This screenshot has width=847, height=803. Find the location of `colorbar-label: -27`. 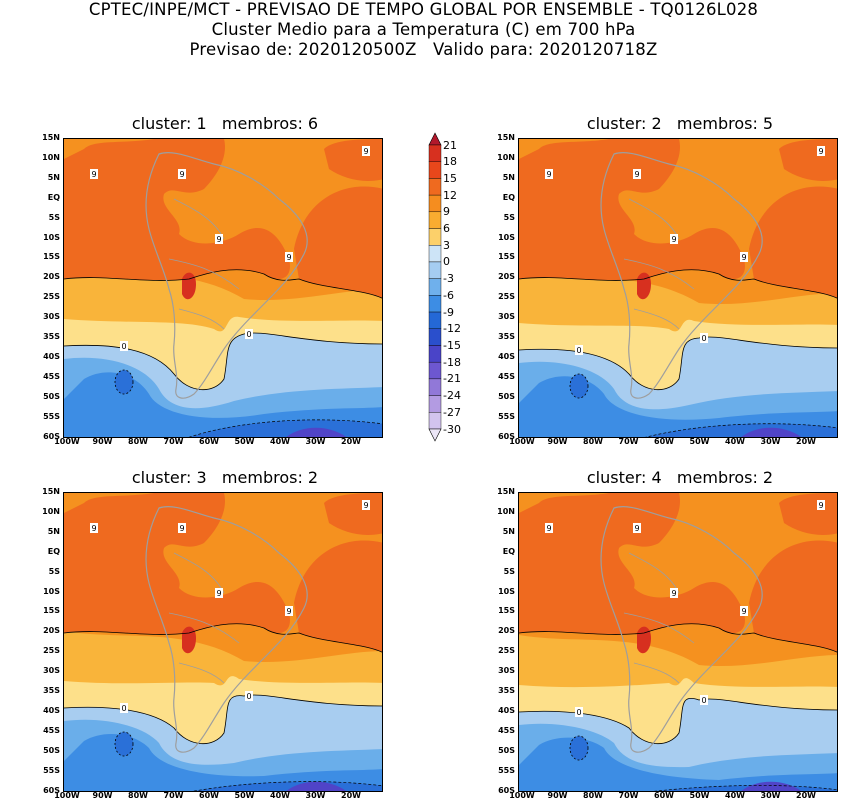

colorbar-label: -27 is located at coordinates (452, 412).